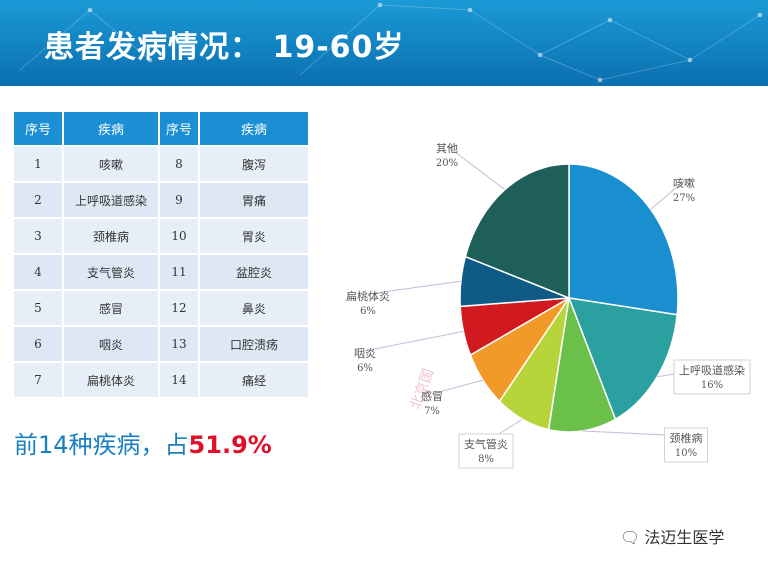 The height and width of the screenshot is (575, 768). I want to click on table-row: 1 咳嗽 8 腹泻, so click(161, 164).